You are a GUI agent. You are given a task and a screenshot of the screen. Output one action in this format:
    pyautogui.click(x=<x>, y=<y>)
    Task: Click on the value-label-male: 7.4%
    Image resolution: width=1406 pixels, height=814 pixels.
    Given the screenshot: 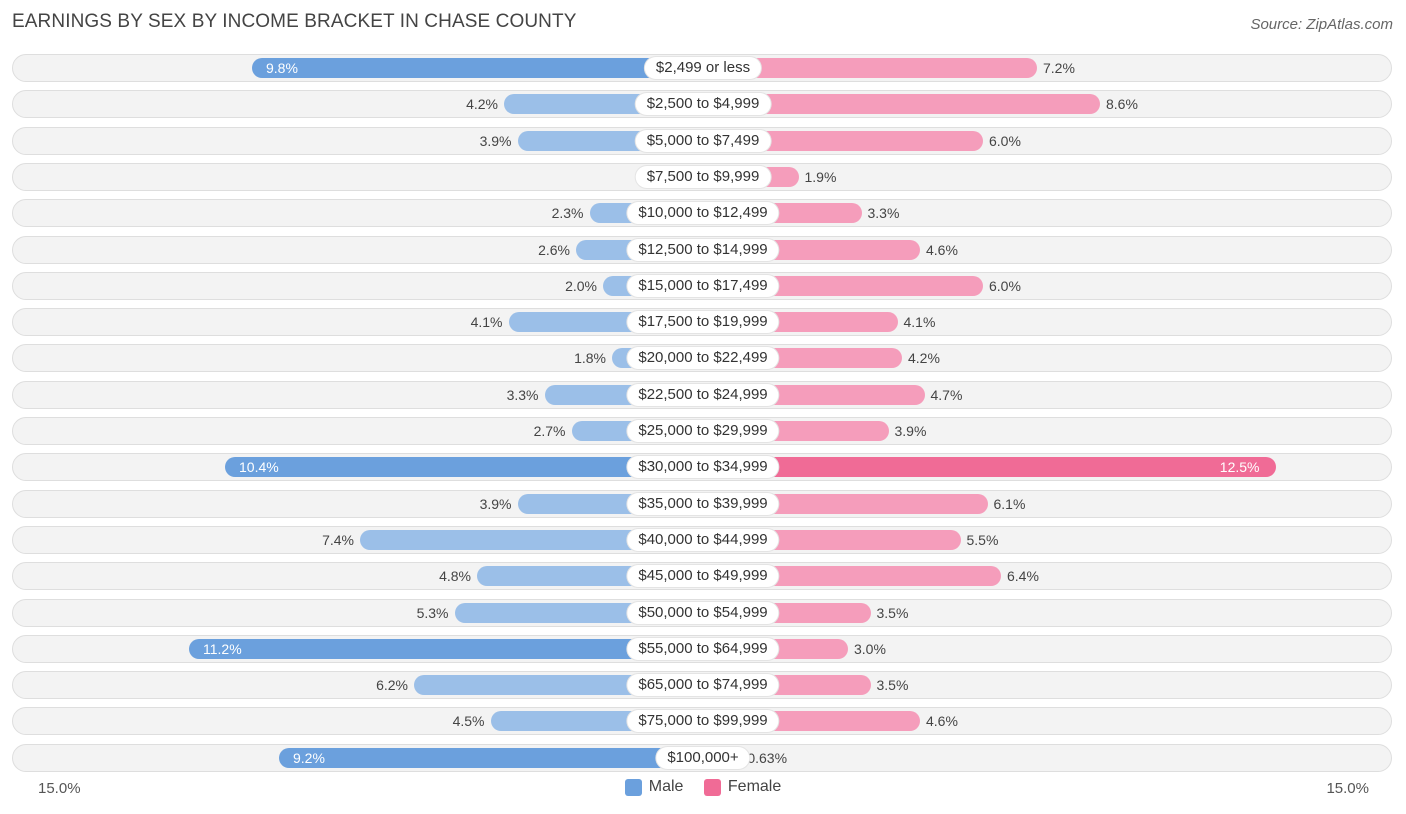 What is the action you would take?
    pyautogui.click(x=338, y=539)
    